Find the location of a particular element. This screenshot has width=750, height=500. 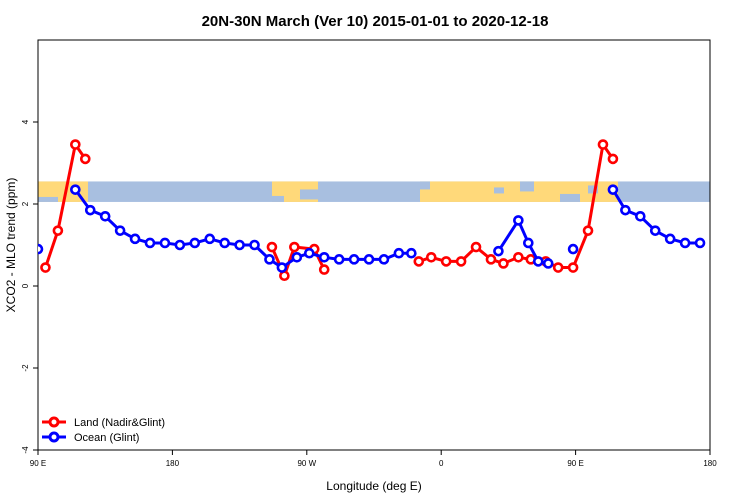

legend-entry-ocean: Ocean (Glint) is located at coordinates (90, 437).